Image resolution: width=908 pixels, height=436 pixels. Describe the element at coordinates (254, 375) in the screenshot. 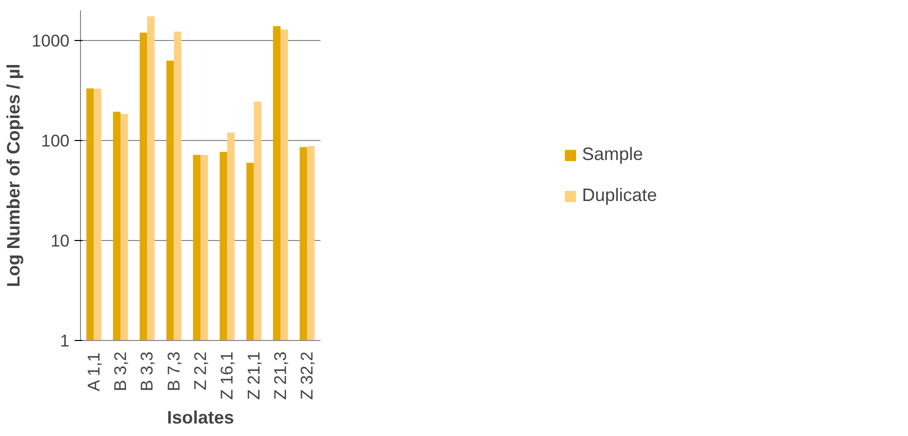

I see `x-tick-label: Z 21,1` at that location.